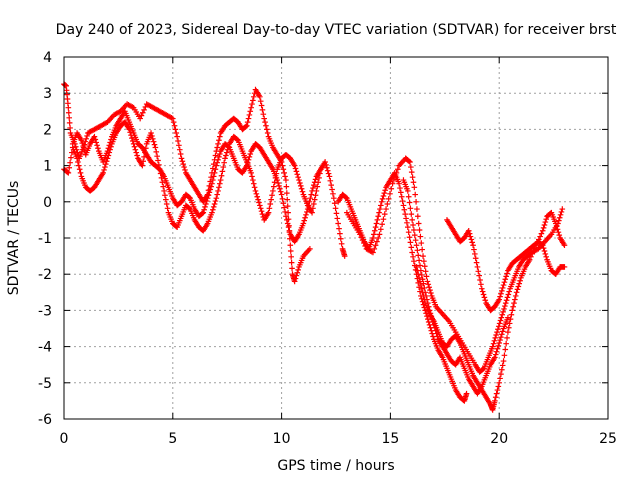 This screenshot has height=480, width=640. Describe the element at coordinates (45, 311) in the screenshot. I see `y-tick-label: -3` at that location.